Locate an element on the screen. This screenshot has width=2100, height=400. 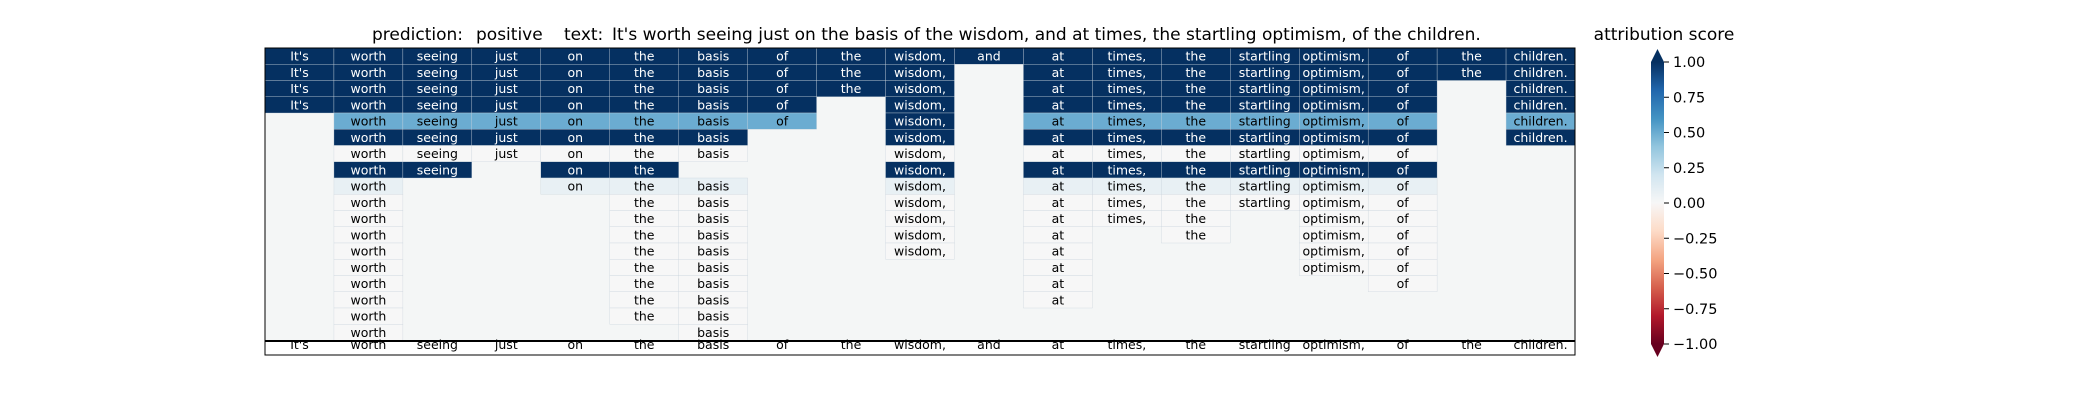
colorbar-tick-label: −0.50 is located at coordinates (1695, 275).